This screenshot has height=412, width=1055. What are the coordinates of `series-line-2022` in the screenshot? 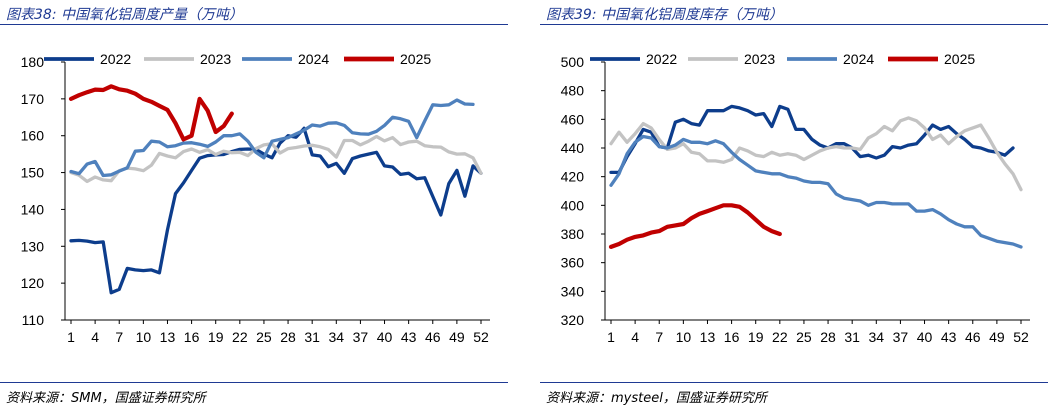 It's located at (812, 139).